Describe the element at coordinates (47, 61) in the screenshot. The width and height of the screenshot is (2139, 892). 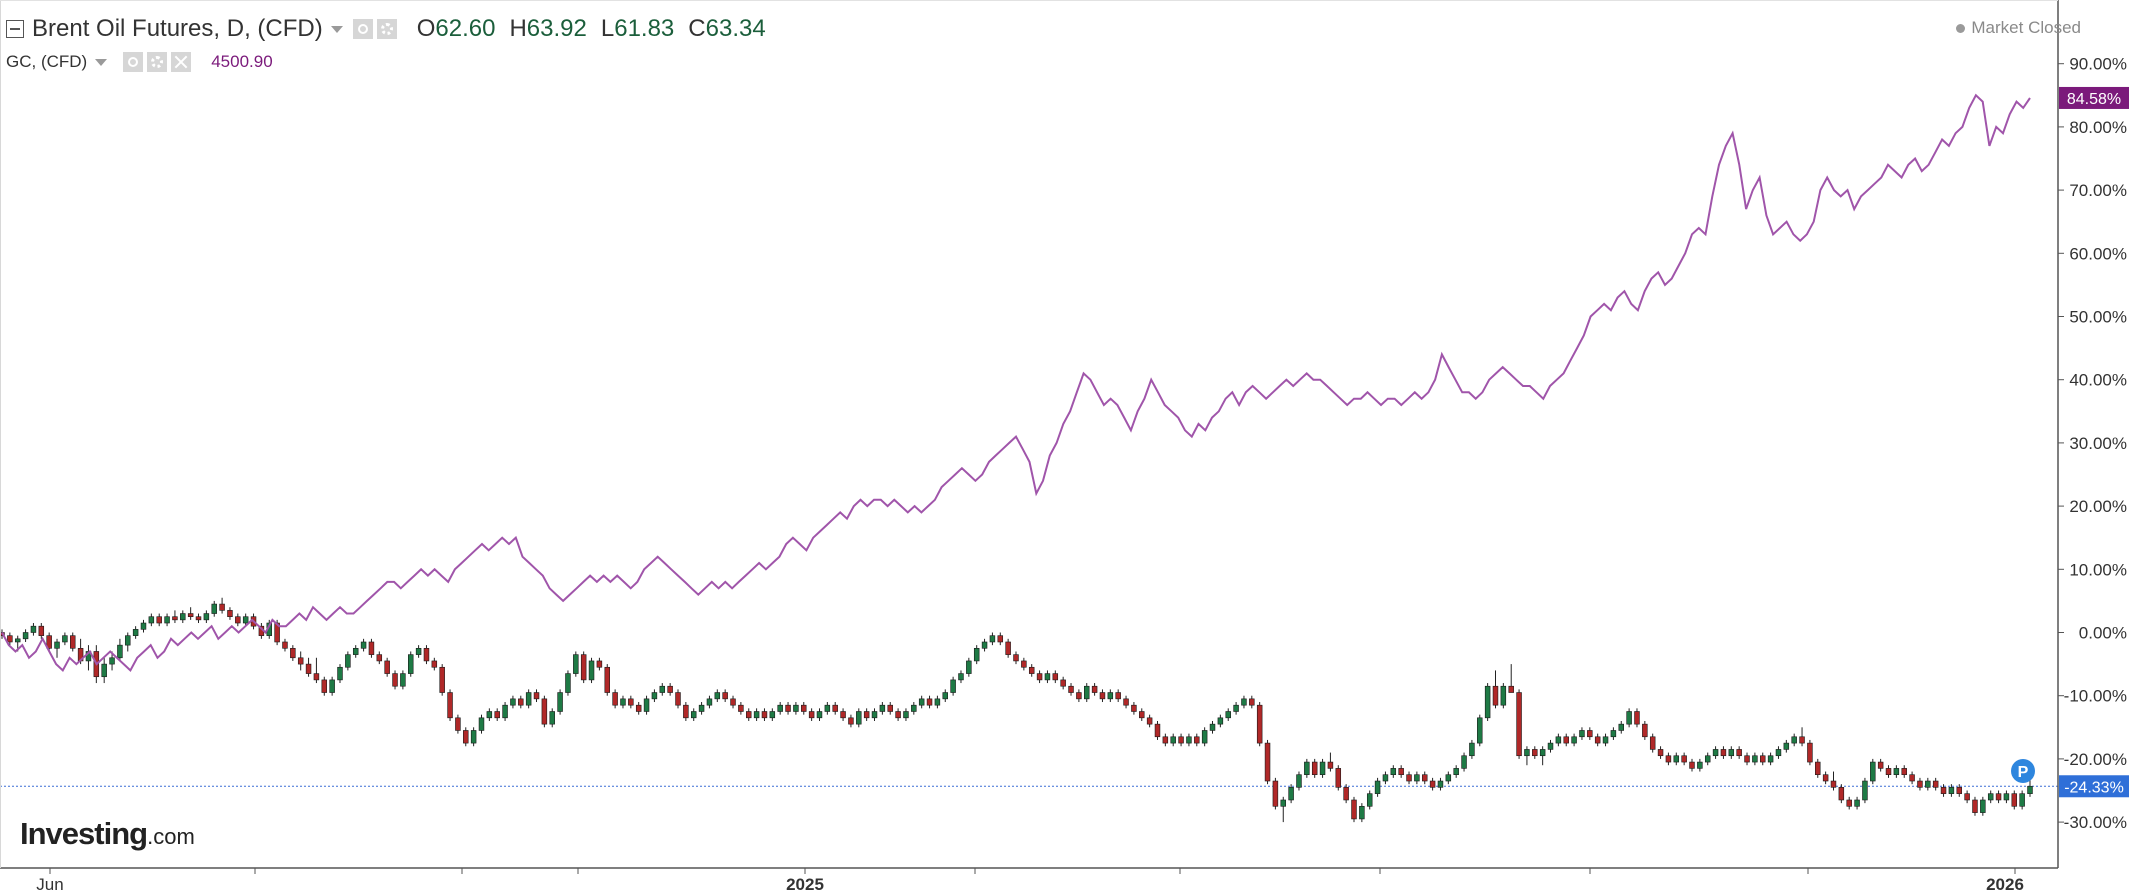
I see `compare-symbol-title: GC, (CFD)` at that location.